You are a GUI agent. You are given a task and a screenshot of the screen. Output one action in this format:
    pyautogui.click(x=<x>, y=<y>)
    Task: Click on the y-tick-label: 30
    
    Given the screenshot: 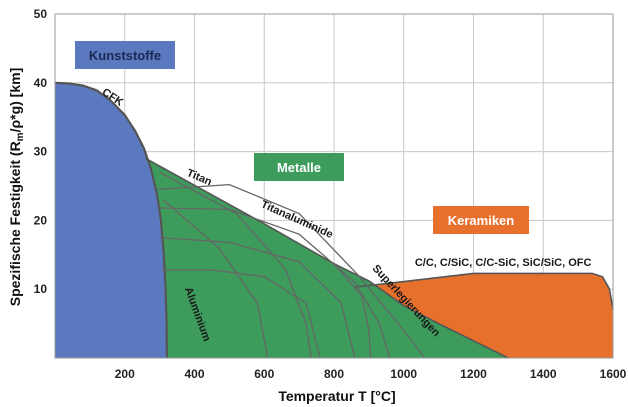 What is the action you would take?
    pyautogui.click(x=41, y=152)
    